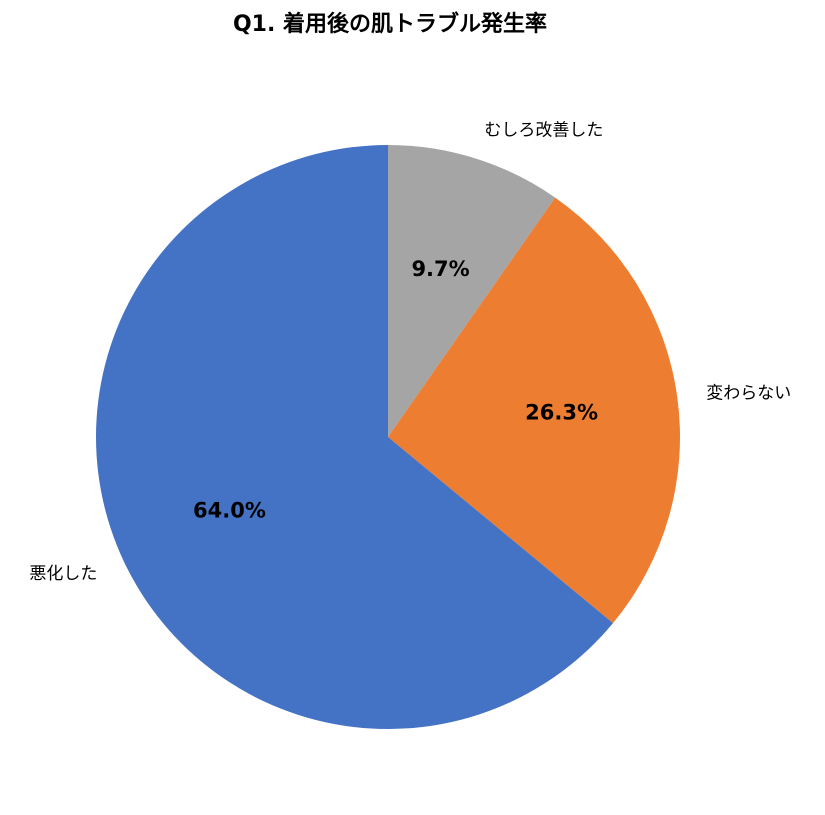 Image resolution: width=825 pixels, height=815 pixels. What do you see at coordinates (543, 131) in the screenshot?
I see `category-label: むしろ改善した` at bounding box center [543, 131].